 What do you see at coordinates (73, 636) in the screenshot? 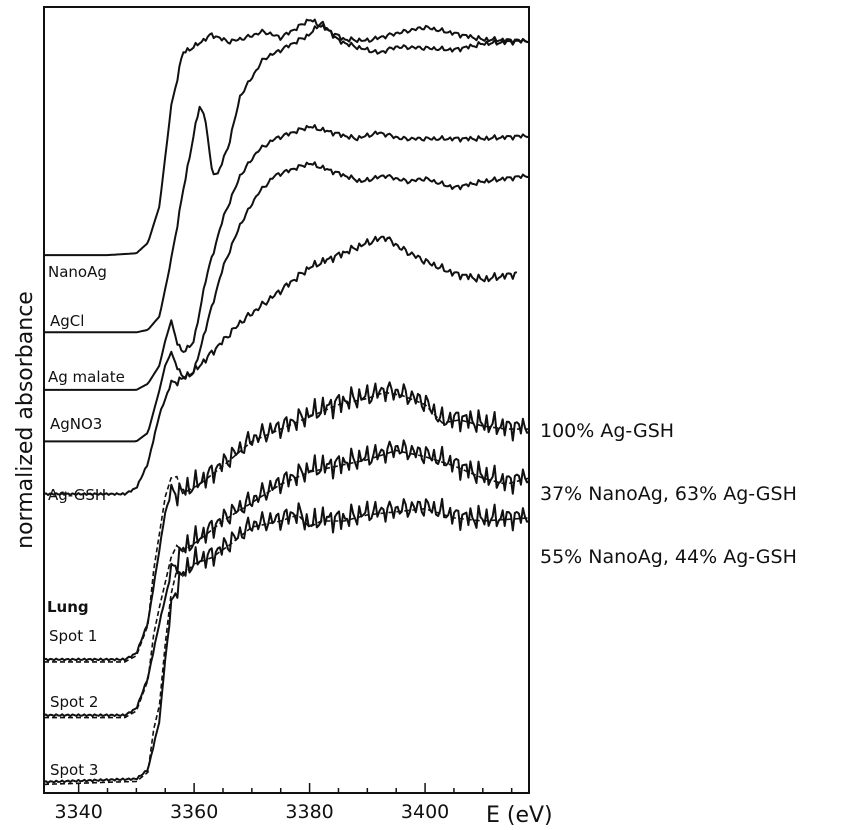
I see `label-spot-1: Spot 1` at bounding box center [73, 636].